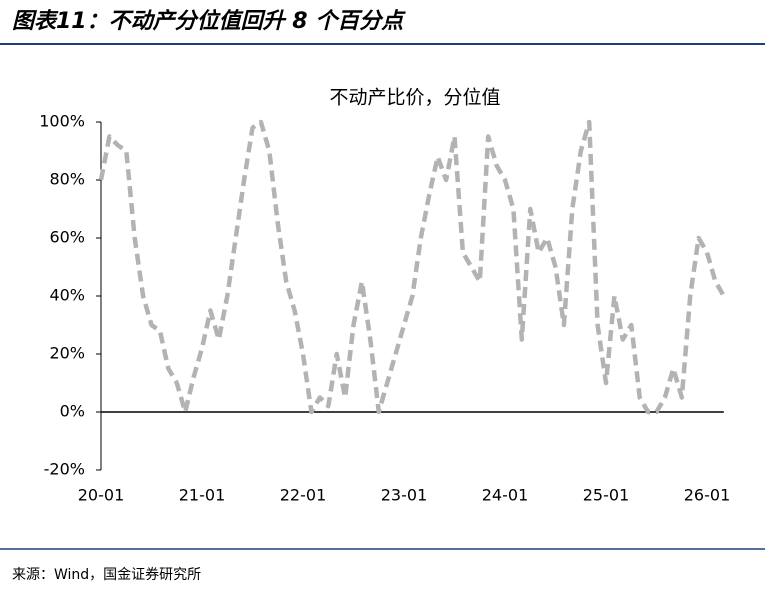  What do you see at coordinates (606, 495) in the screenshot?
I see `x-tick-label: 25-01` at bounding box center [606, 495].